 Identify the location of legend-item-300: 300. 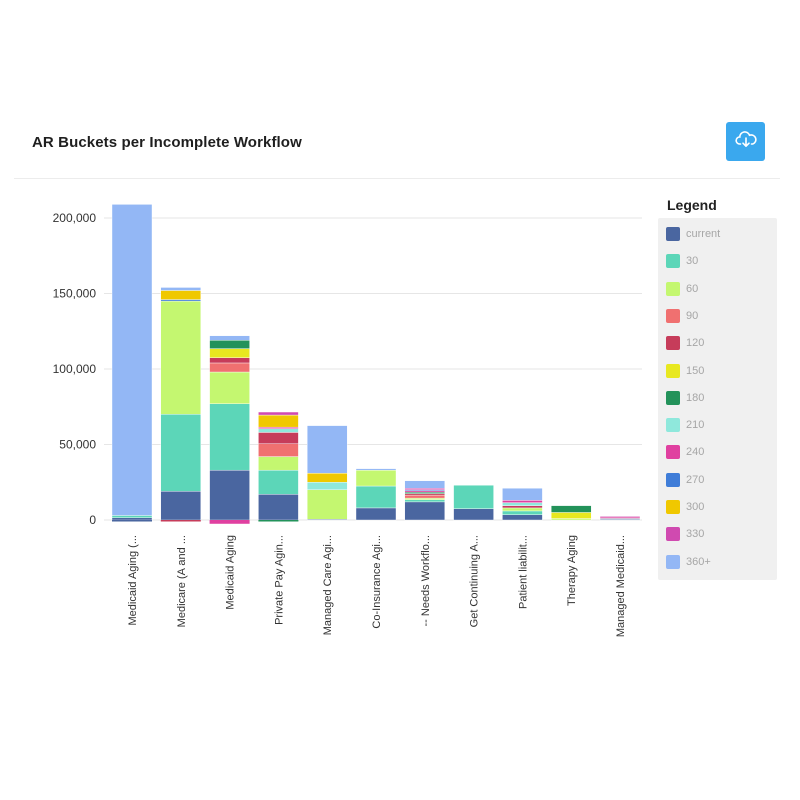
(685, 507).